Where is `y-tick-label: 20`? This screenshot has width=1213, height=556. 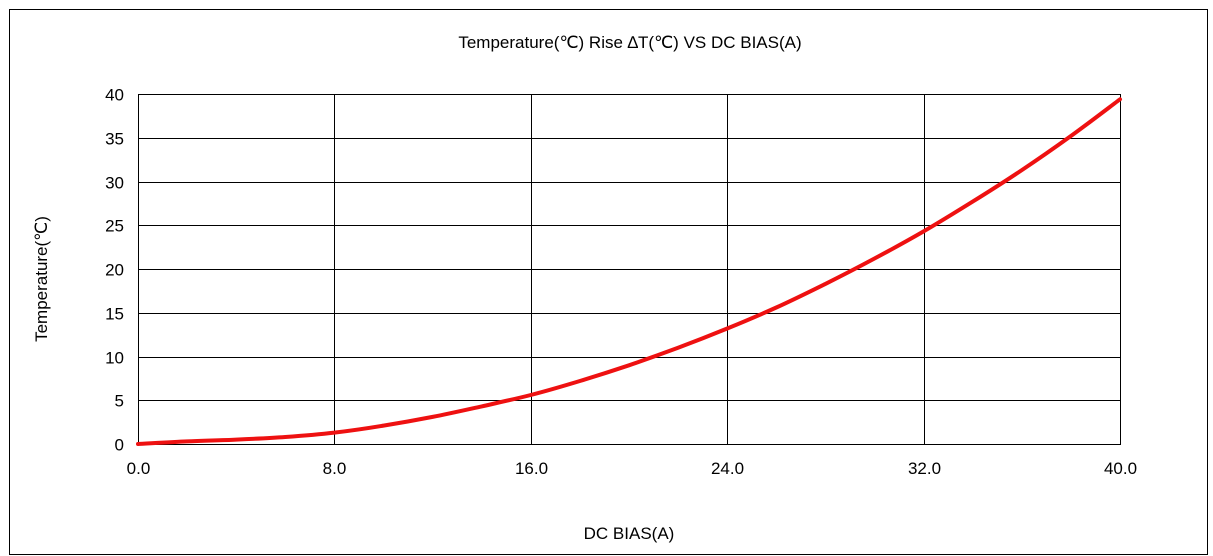
y-tick-label: 20 is located at coordinates (114, 270).